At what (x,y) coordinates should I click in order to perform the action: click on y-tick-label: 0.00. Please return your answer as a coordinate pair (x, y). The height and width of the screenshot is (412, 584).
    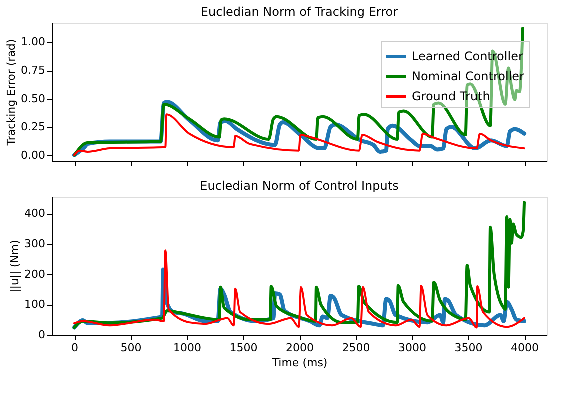
    Looking at the image, I should click on (33, 155).